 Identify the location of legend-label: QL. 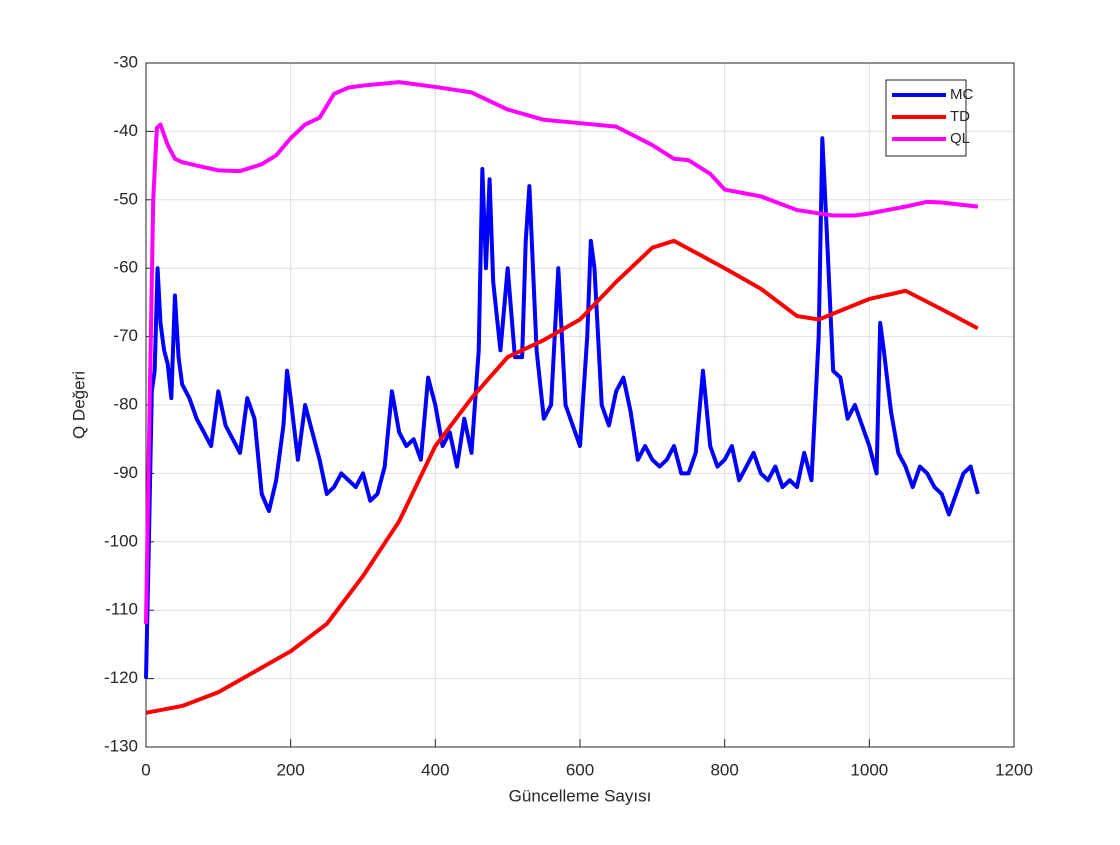
(960, 138).